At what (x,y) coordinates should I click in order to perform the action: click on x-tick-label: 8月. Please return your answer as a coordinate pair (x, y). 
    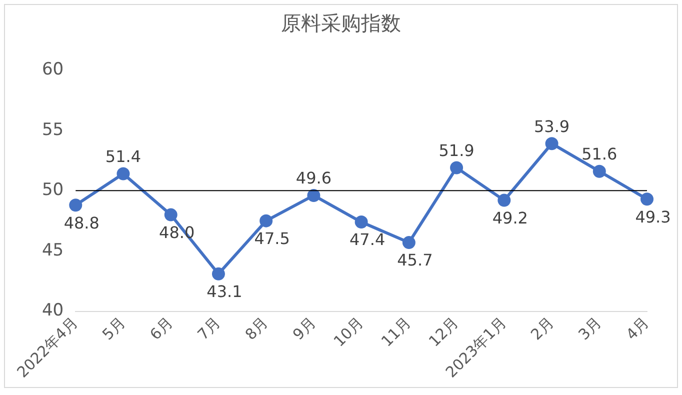
    Looking at the image, I should click on (257, 329).